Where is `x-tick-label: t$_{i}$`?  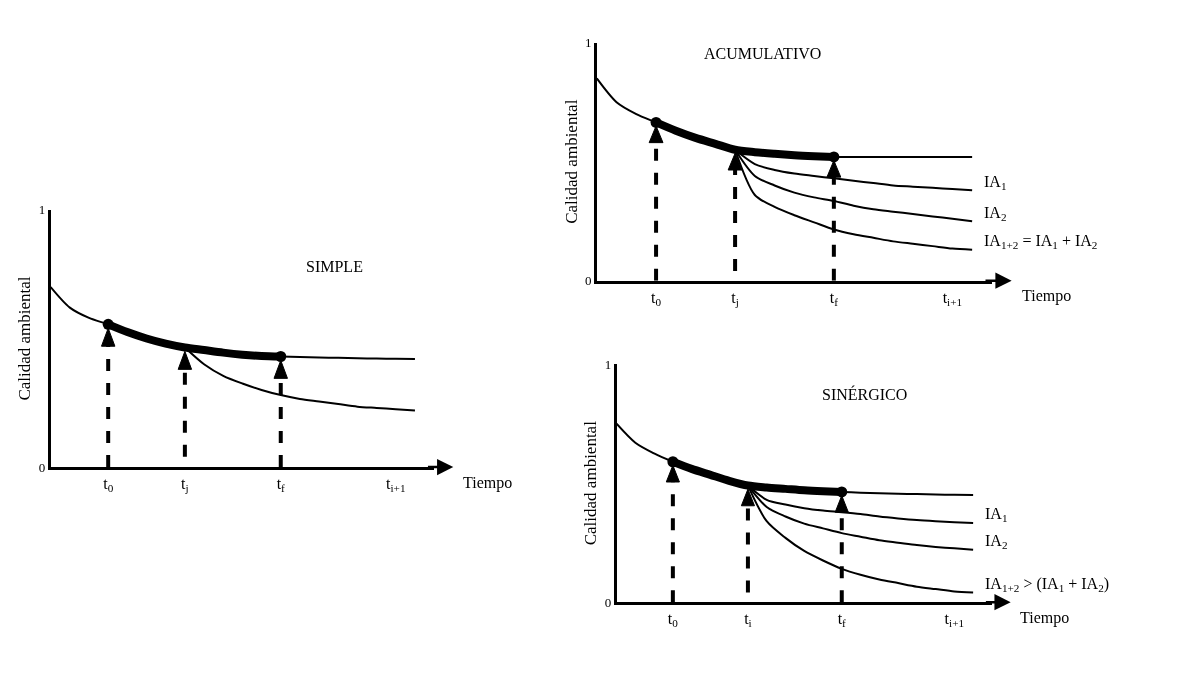 x-tick-label: t$_{i}$ is located at coordinates (748, 620).